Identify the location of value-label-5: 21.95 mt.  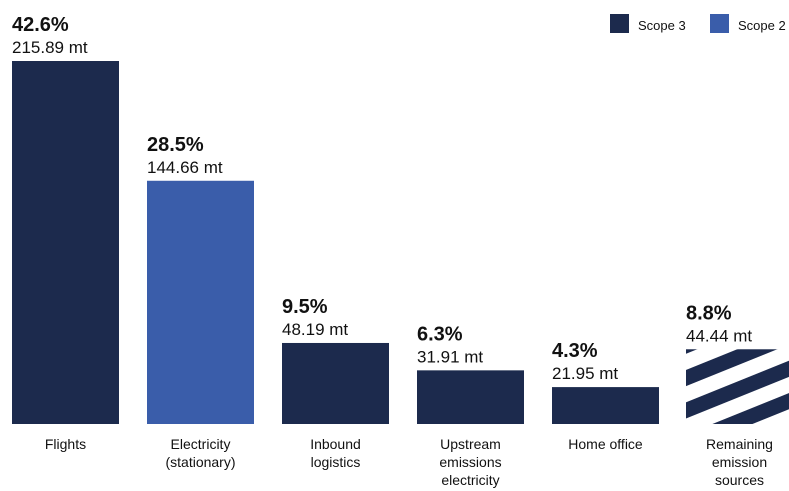
(585, 373).